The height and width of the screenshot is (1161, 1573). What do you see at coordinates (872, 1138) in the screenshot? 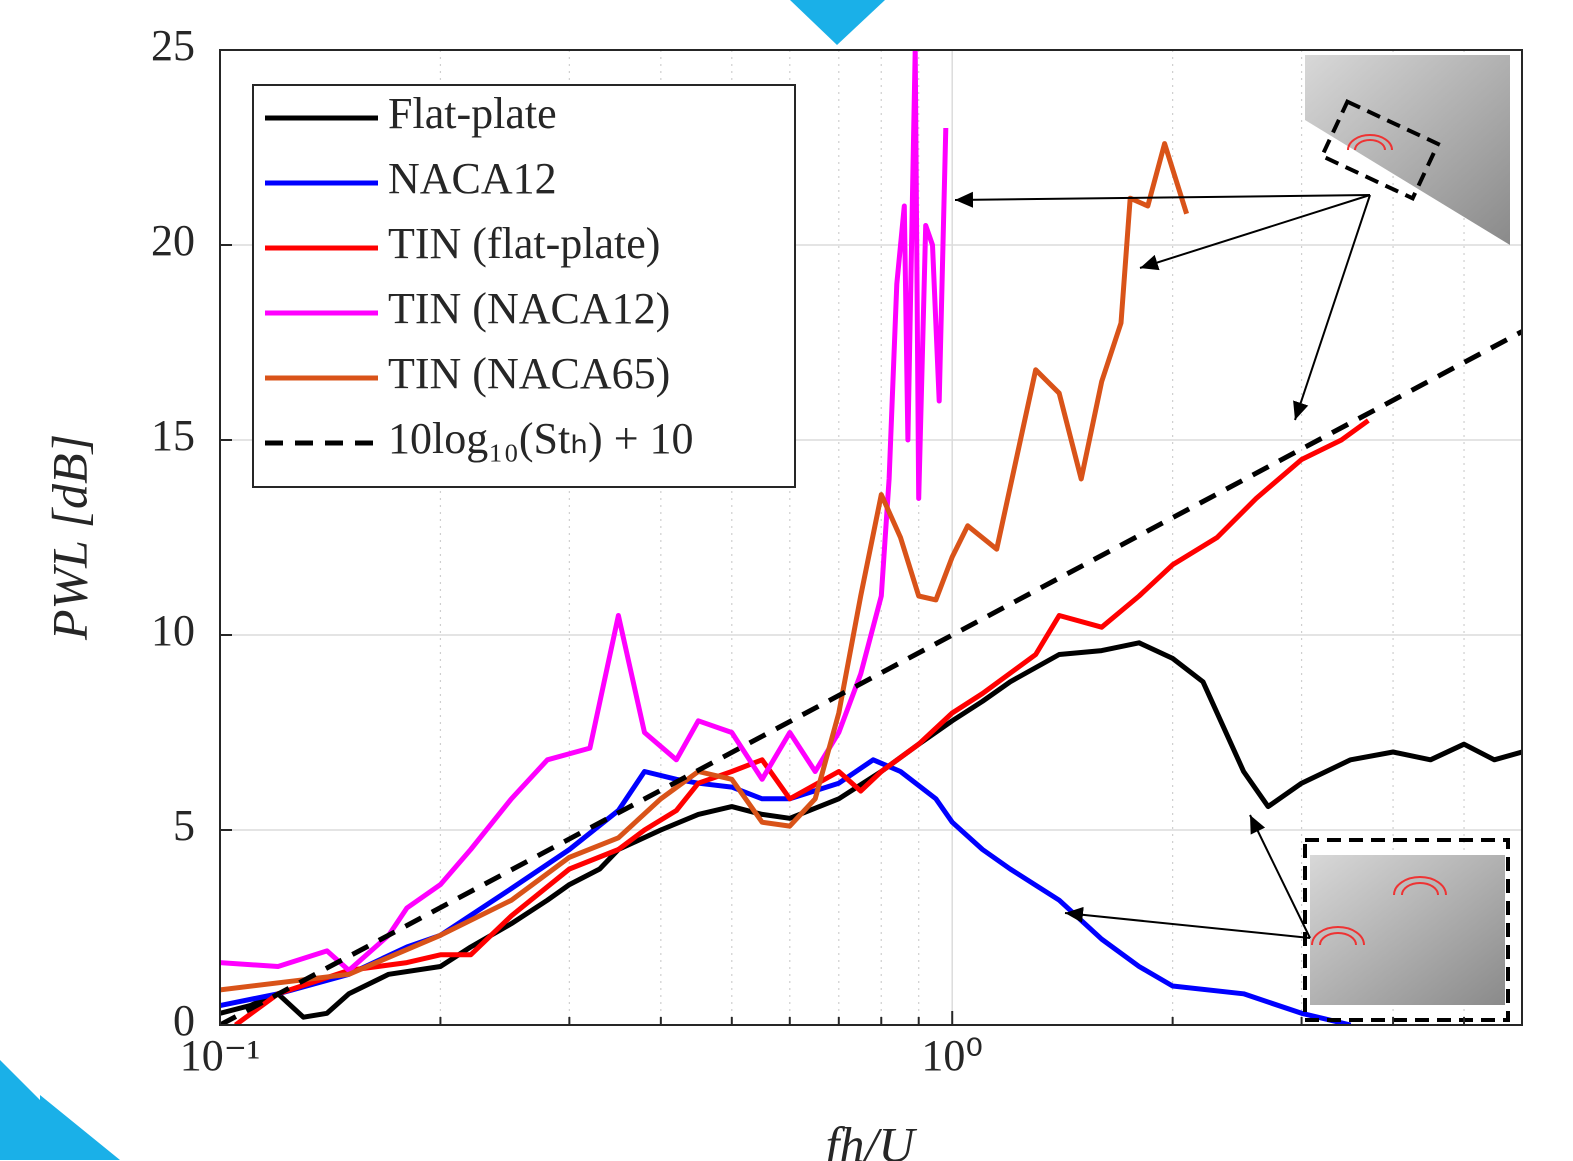
I see `x-axis-label: fh/U` at bounding box center [872, 1138].